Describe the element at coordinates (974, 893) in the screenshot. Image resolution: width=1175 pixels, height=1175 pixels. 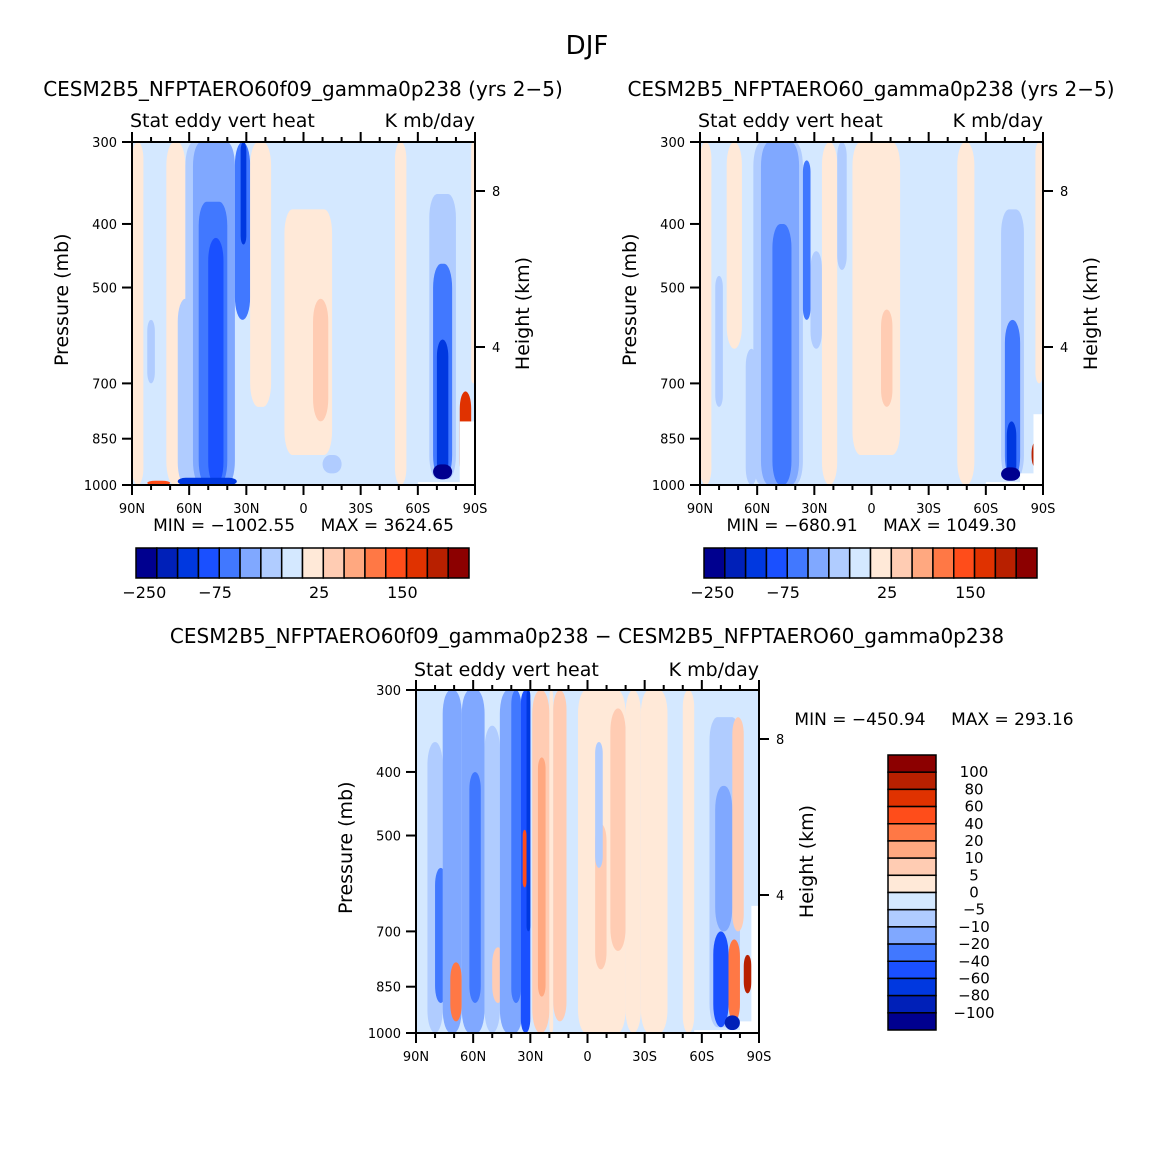
I see `colorbar-label: 0` at that location.